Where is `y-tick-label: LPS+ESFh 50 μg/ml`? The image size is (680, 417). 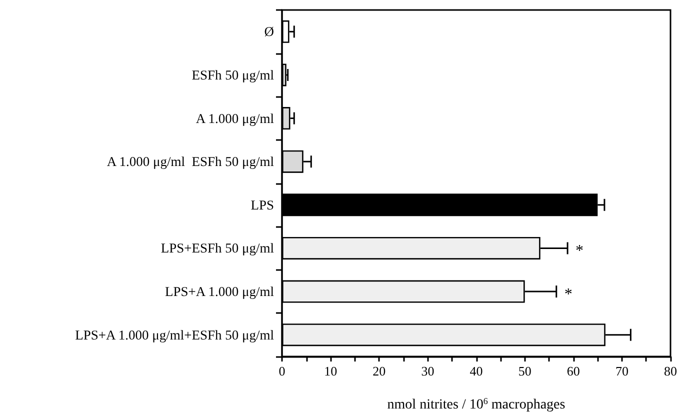 y-tick-label: LPS+ESFh 50 μg/ml is located at coordinates (217, 248).